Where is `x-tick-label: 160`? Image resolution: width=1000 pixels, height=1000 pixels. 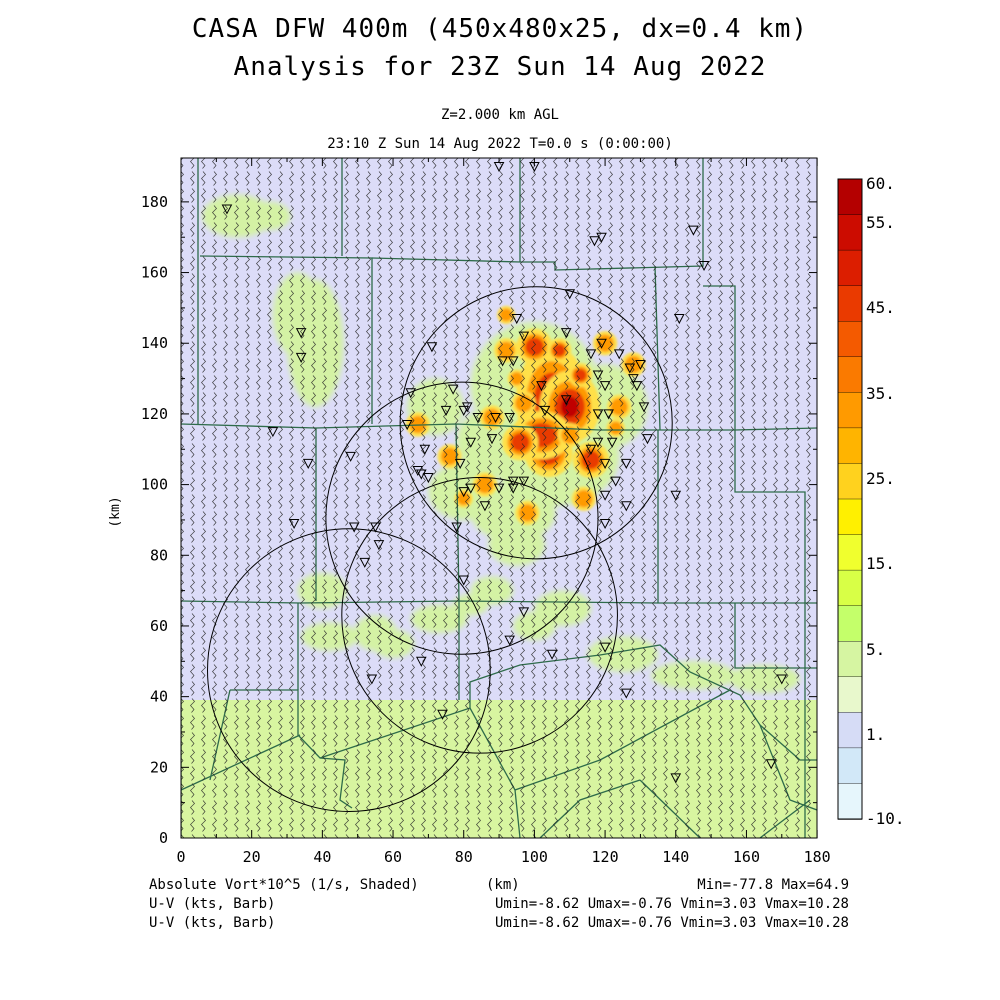 x-tick-label: 160 is located at coordinates (746, 857).